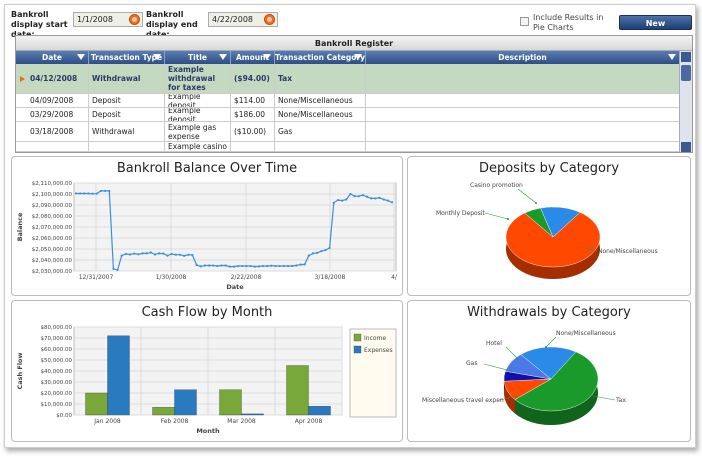 Image resolution: width=702 pixels, height=456 pixels. Describe the element at coordinates (198, 57) in the screenshot. I see `col-title: Title` at that location.